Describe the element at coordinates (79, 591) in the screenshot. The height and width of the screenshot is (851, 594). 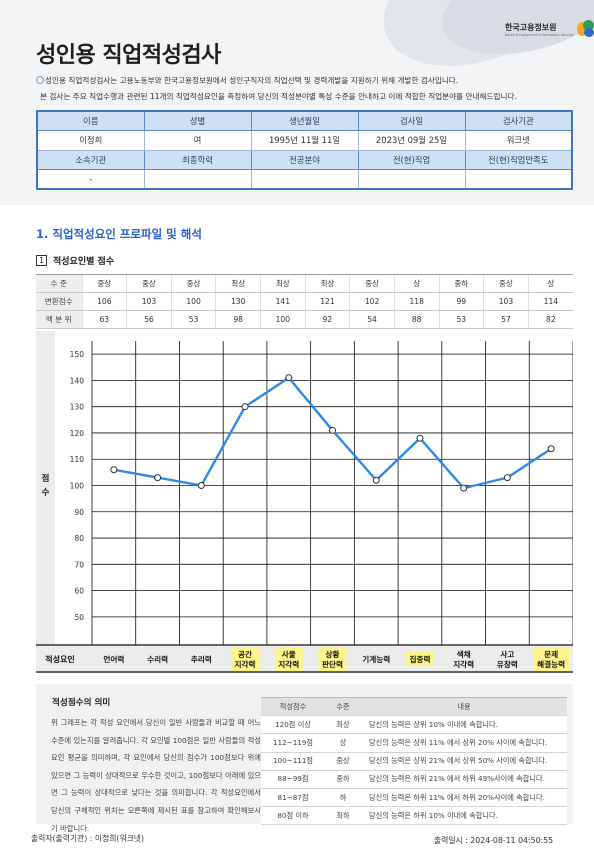
I see `y-tick-label: 60` at that location.